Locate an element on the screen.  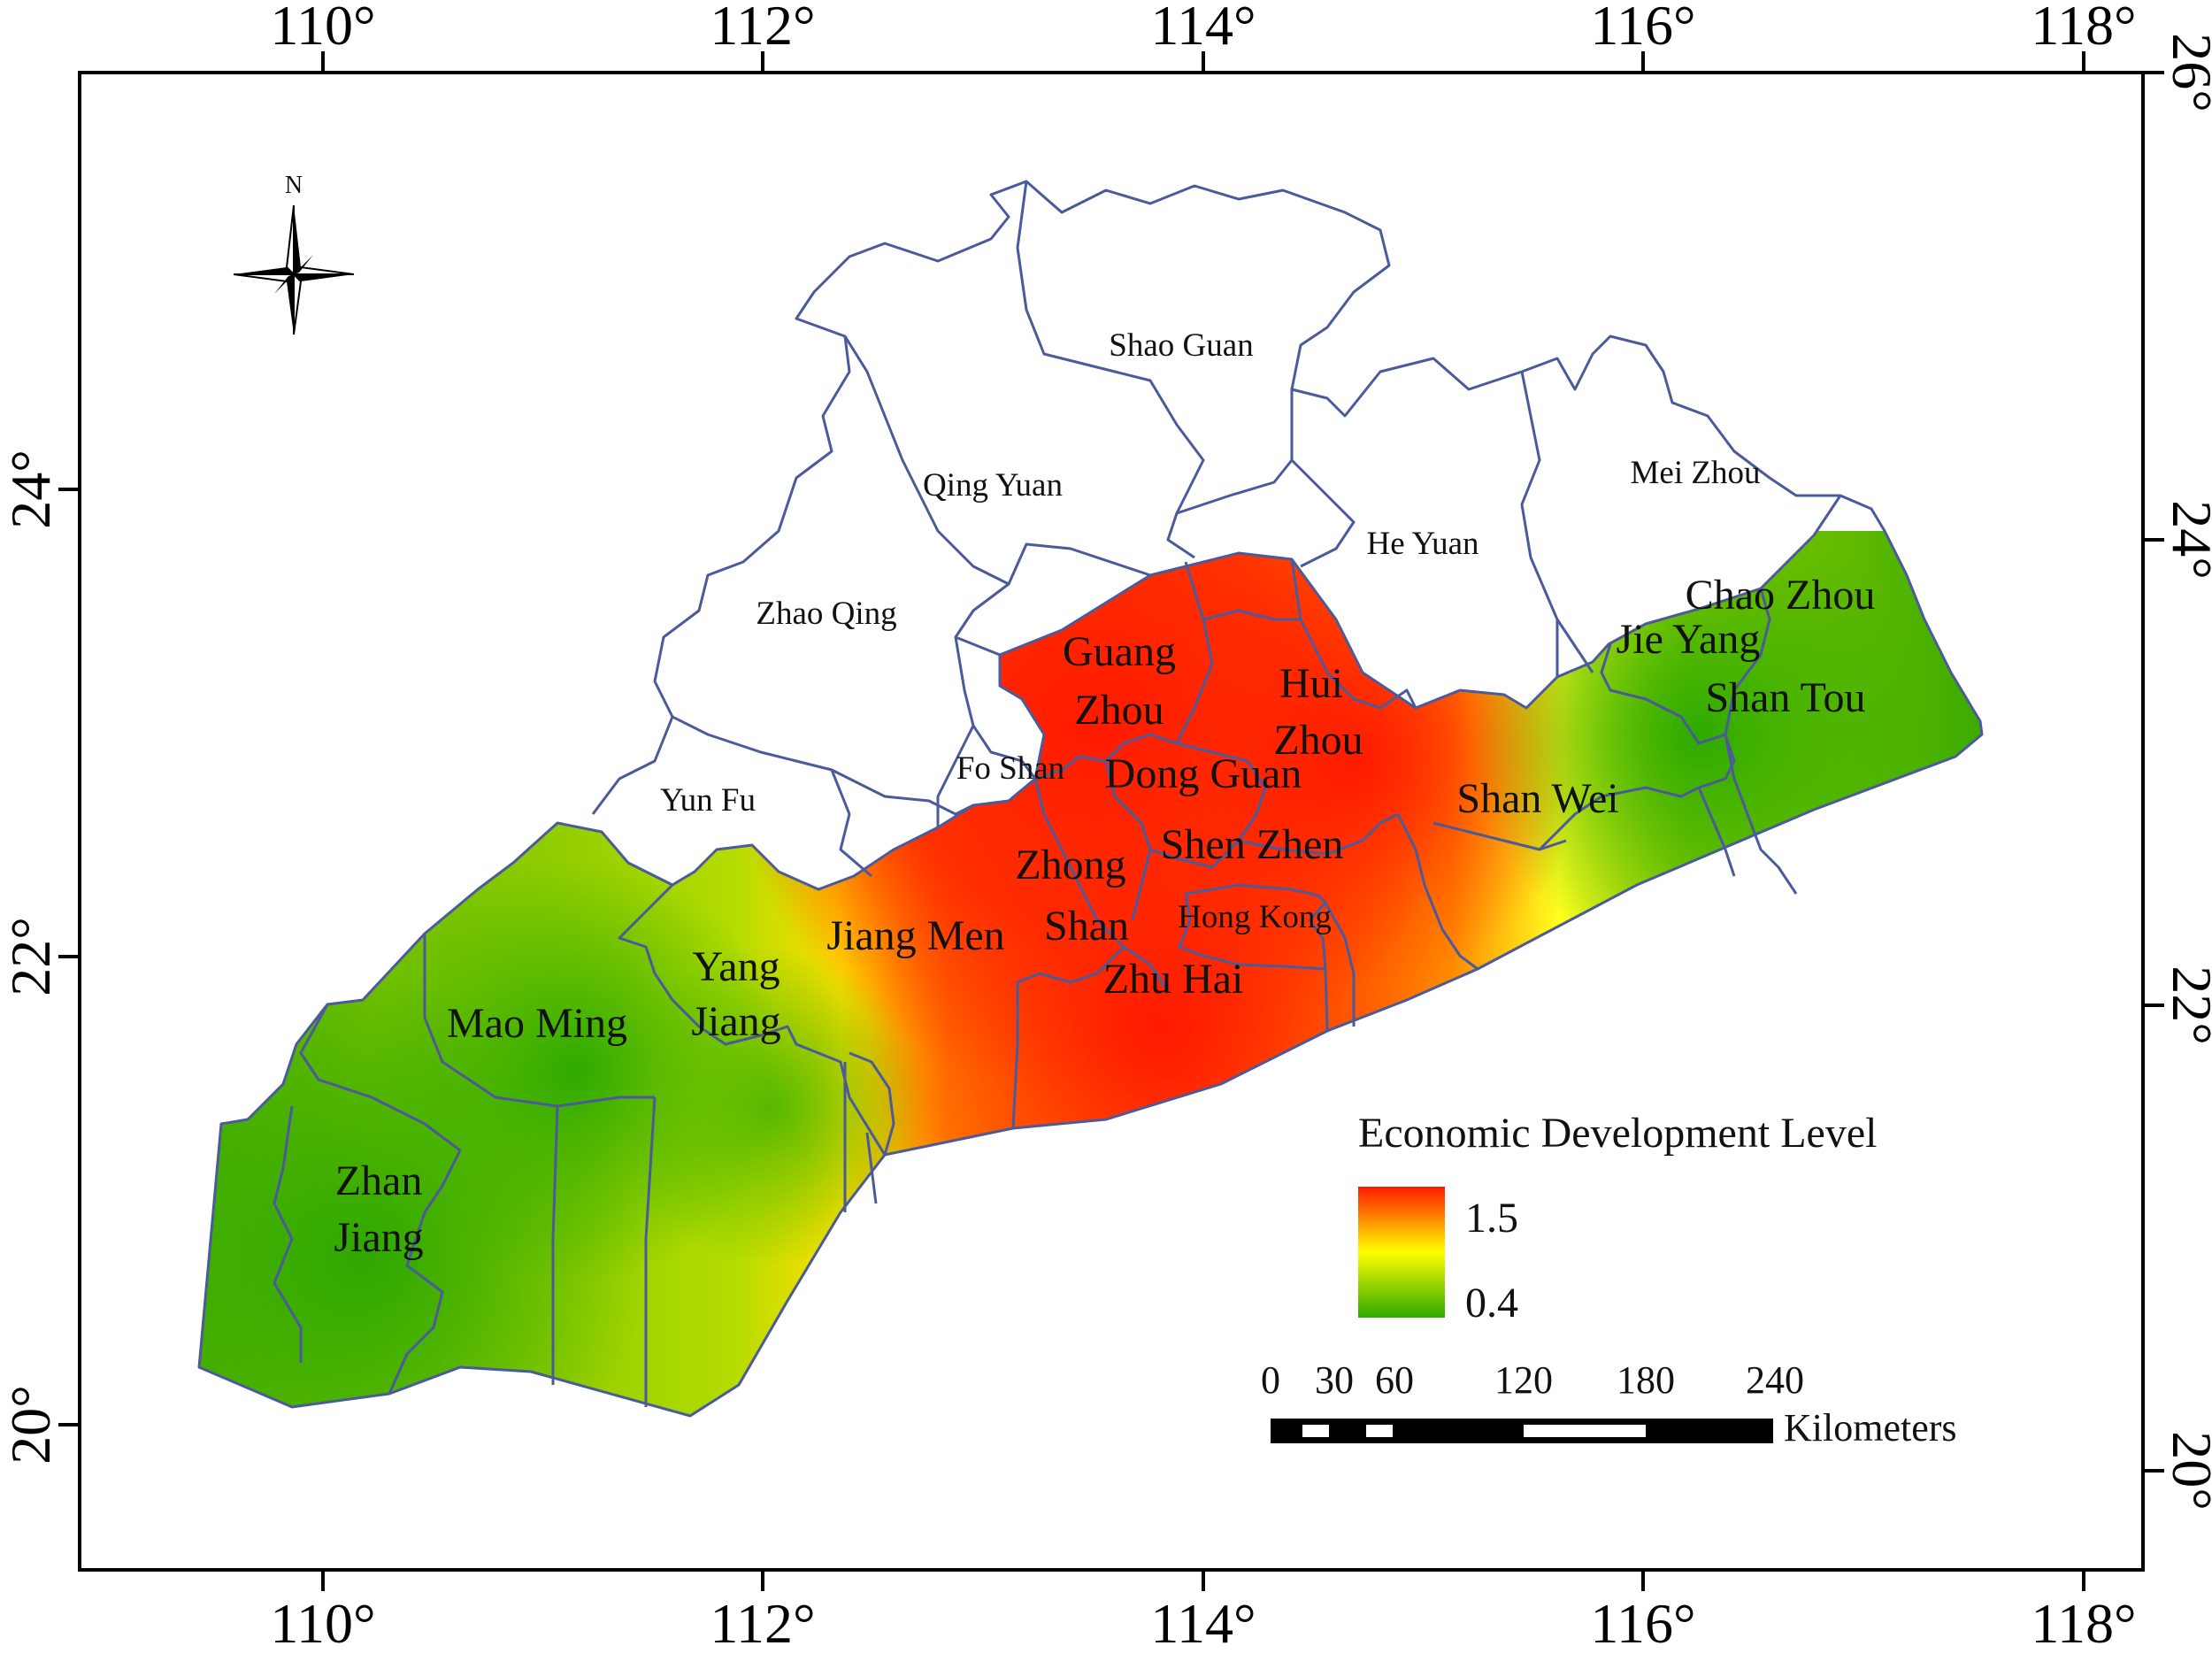
north-arrow-icon: N is located at coordinates (294, 253).